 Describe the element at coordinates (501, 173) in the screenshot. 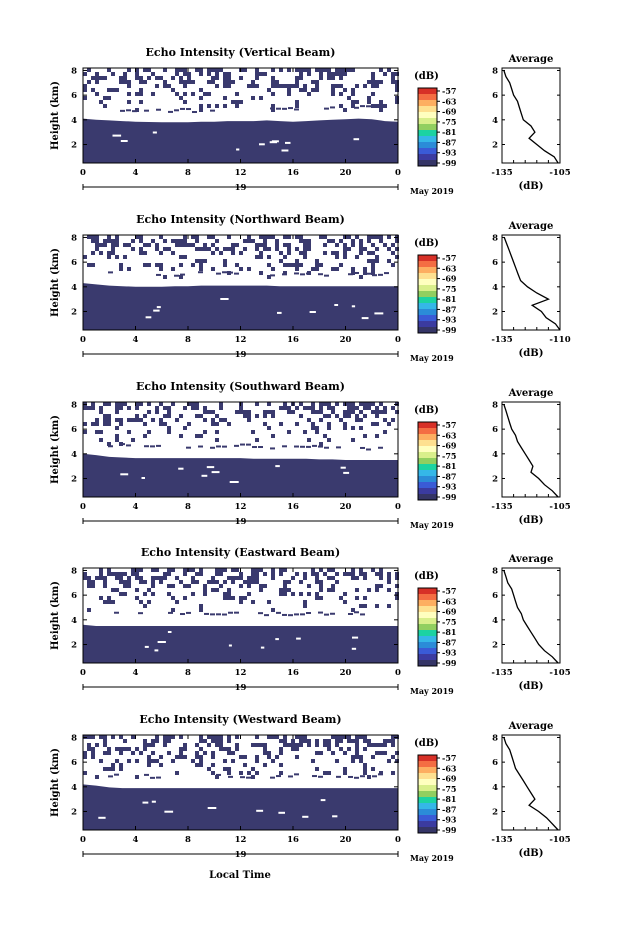

I see `average-x-tick-label: -135` at that location.